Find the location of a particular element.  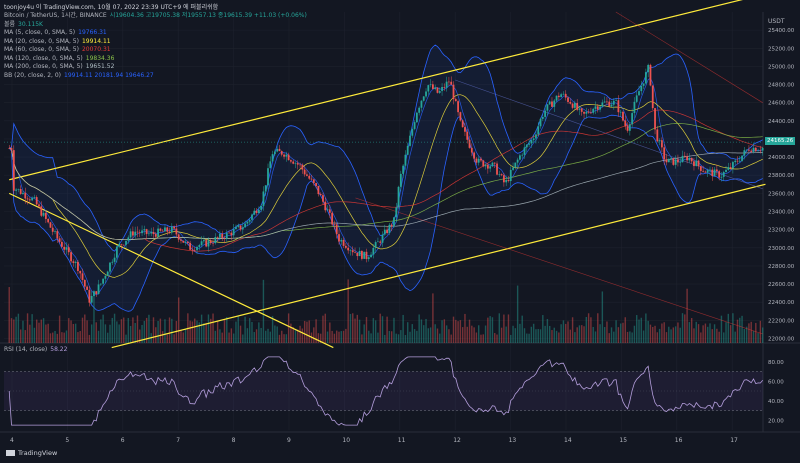

price-tick-label: 22800.00 is located at coordinates (781, 267).